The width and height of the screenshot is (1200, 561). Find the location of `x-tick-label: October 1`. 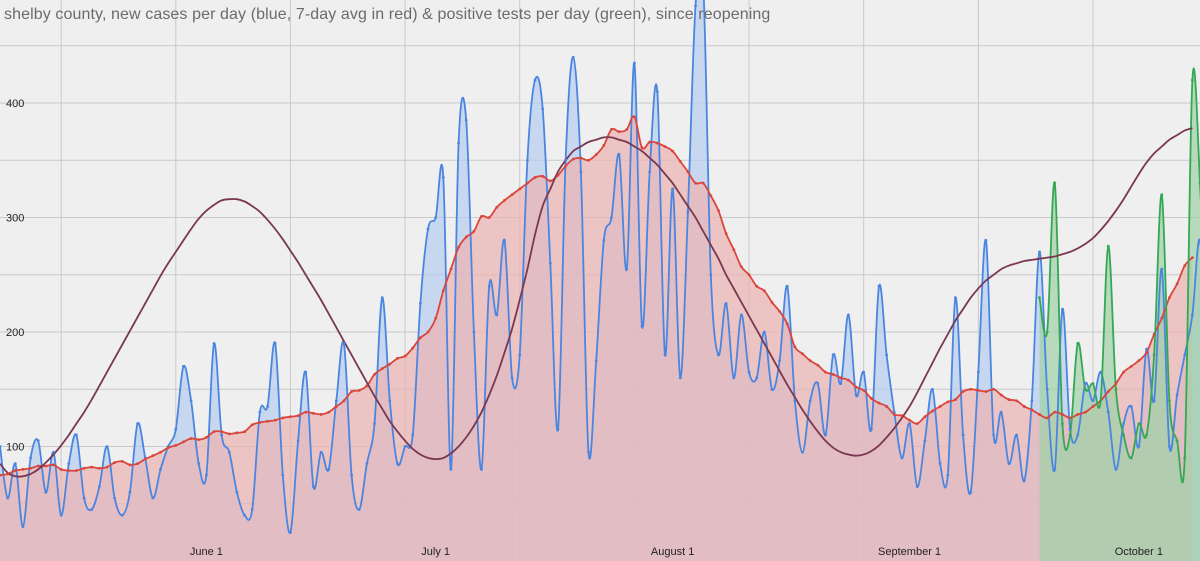

x-tick-label: October 1 is located at coordinates (1139, 552).